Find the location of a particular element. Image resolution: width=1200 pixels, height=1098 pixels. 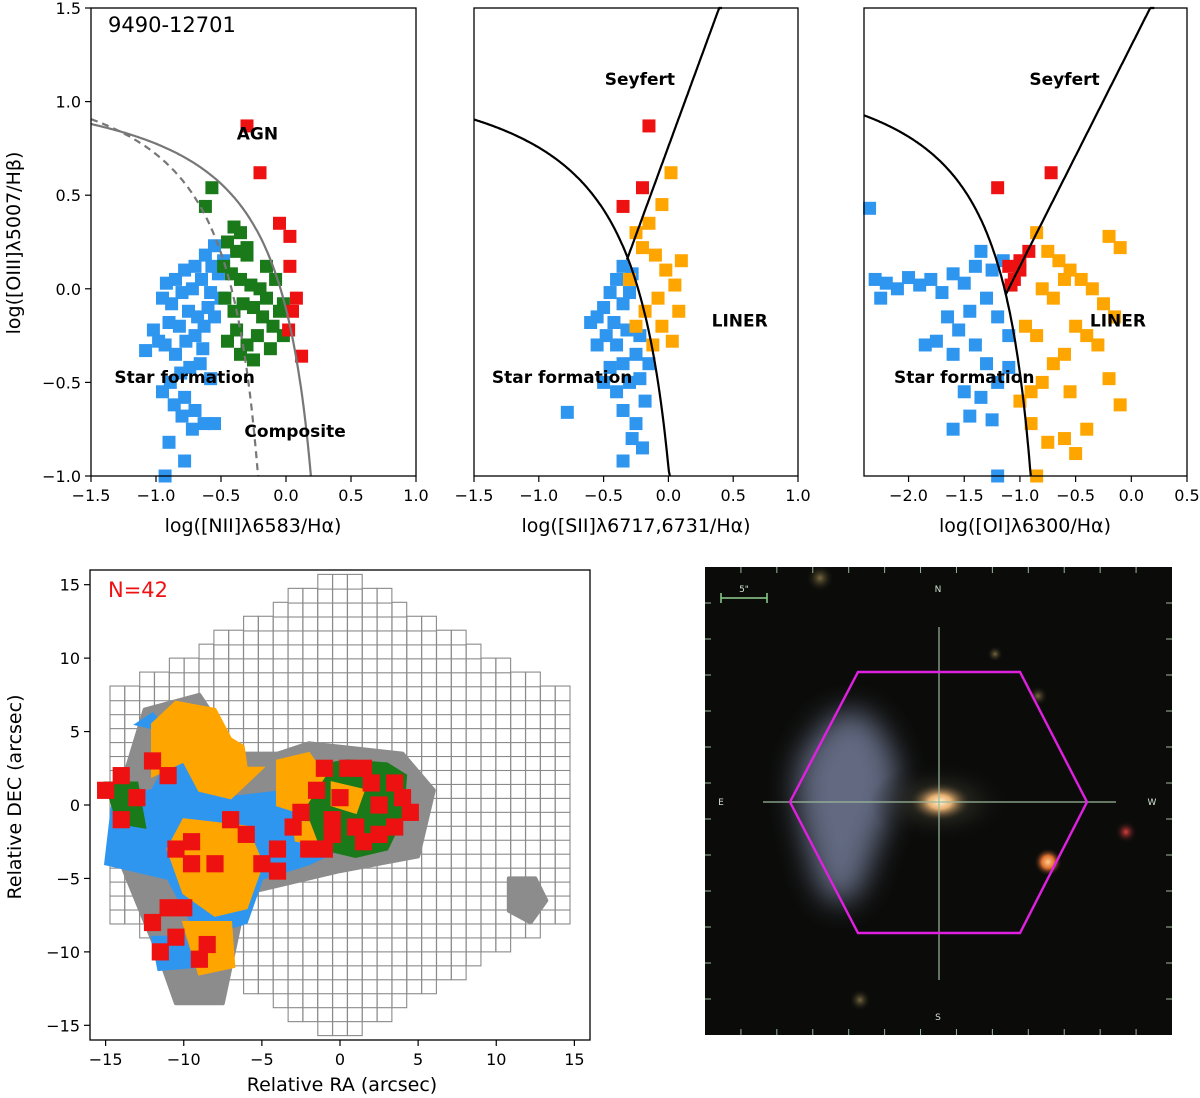

bpt-sii-points is located at coordinates (624, 293).